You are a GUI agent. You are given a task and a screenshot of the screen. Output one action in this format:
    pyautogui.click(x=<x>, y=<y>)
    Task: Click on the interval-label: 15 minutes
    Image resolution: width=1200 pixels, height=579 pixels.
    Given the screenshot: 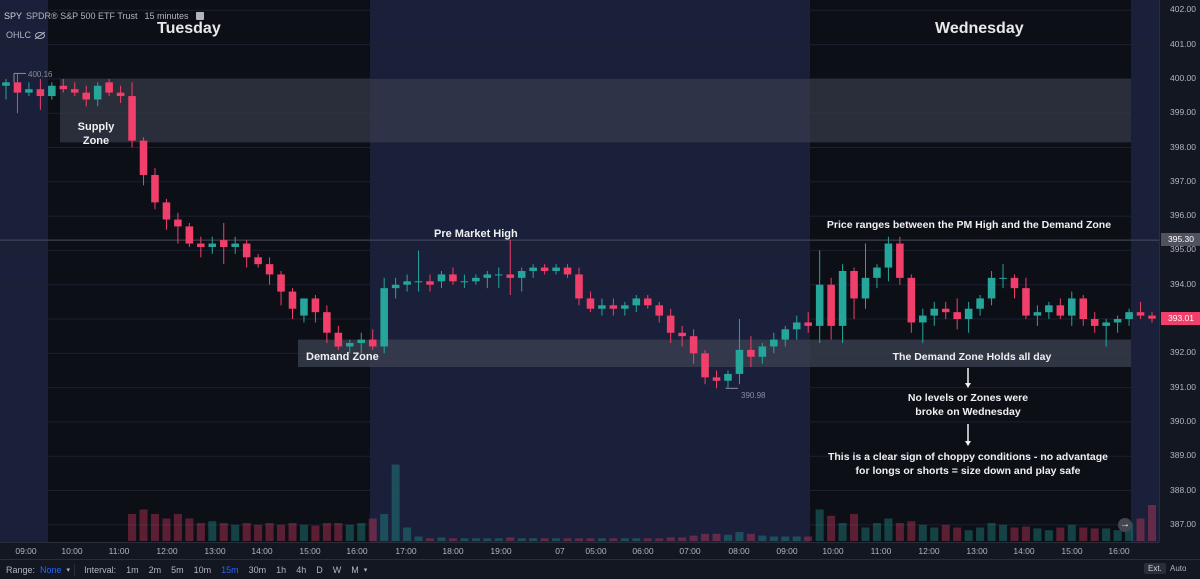 What is the action you would take?
    pyautogui.click(x=166, y=16)
    